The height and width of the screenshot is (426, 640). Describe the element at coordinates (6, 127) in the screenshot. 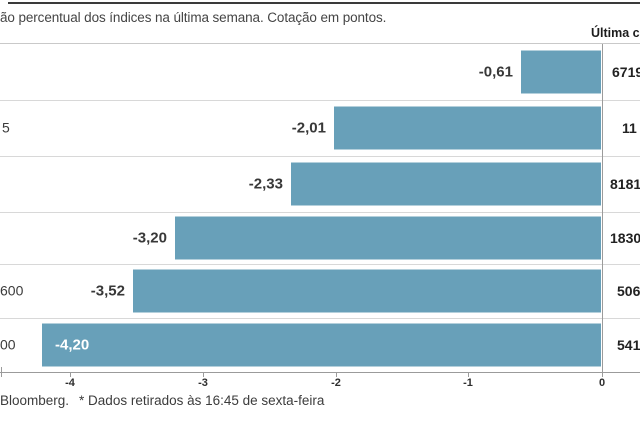

I see `category-label-fragment: 5` at that location.